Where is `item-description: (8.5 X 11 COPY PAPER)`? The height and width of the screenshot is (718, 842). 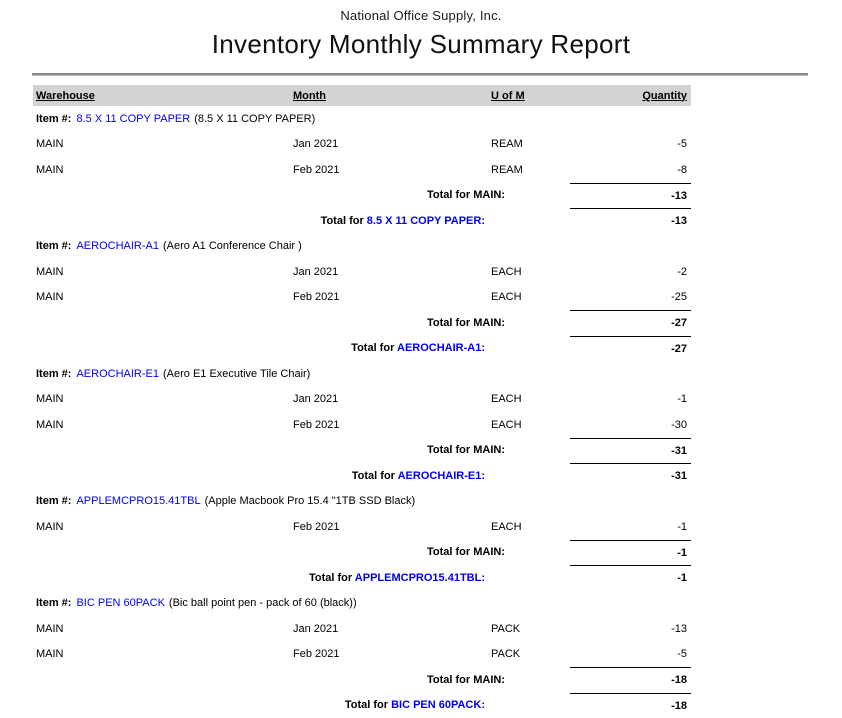 item-description: (8.5 X 11 COPY PAPER) is located at coordinates (255, 118).